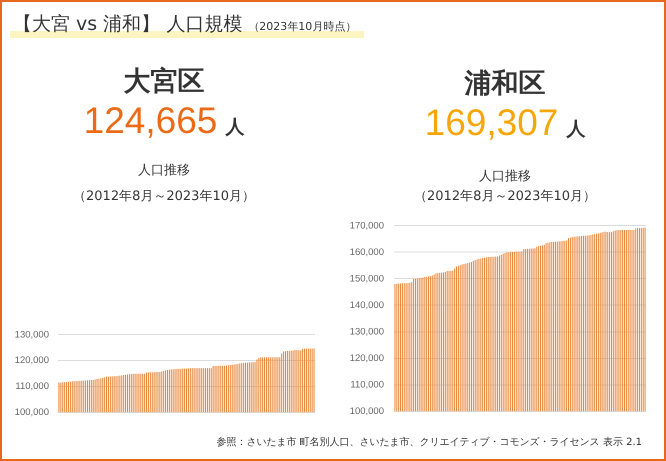 This screenshot has height=461, width=666. I want to click on y-tick-label: 140,000, so click(367, 305).